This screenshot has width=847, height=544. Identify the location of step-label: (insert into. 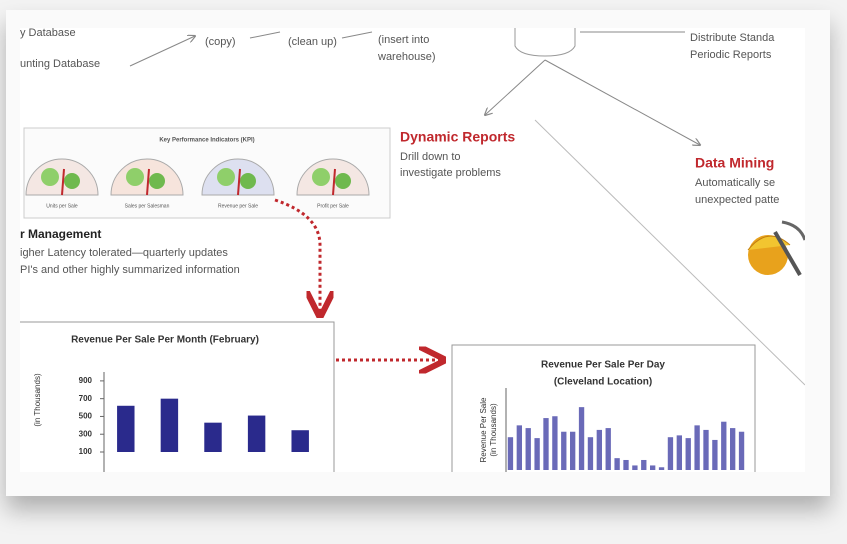
(403, 40).